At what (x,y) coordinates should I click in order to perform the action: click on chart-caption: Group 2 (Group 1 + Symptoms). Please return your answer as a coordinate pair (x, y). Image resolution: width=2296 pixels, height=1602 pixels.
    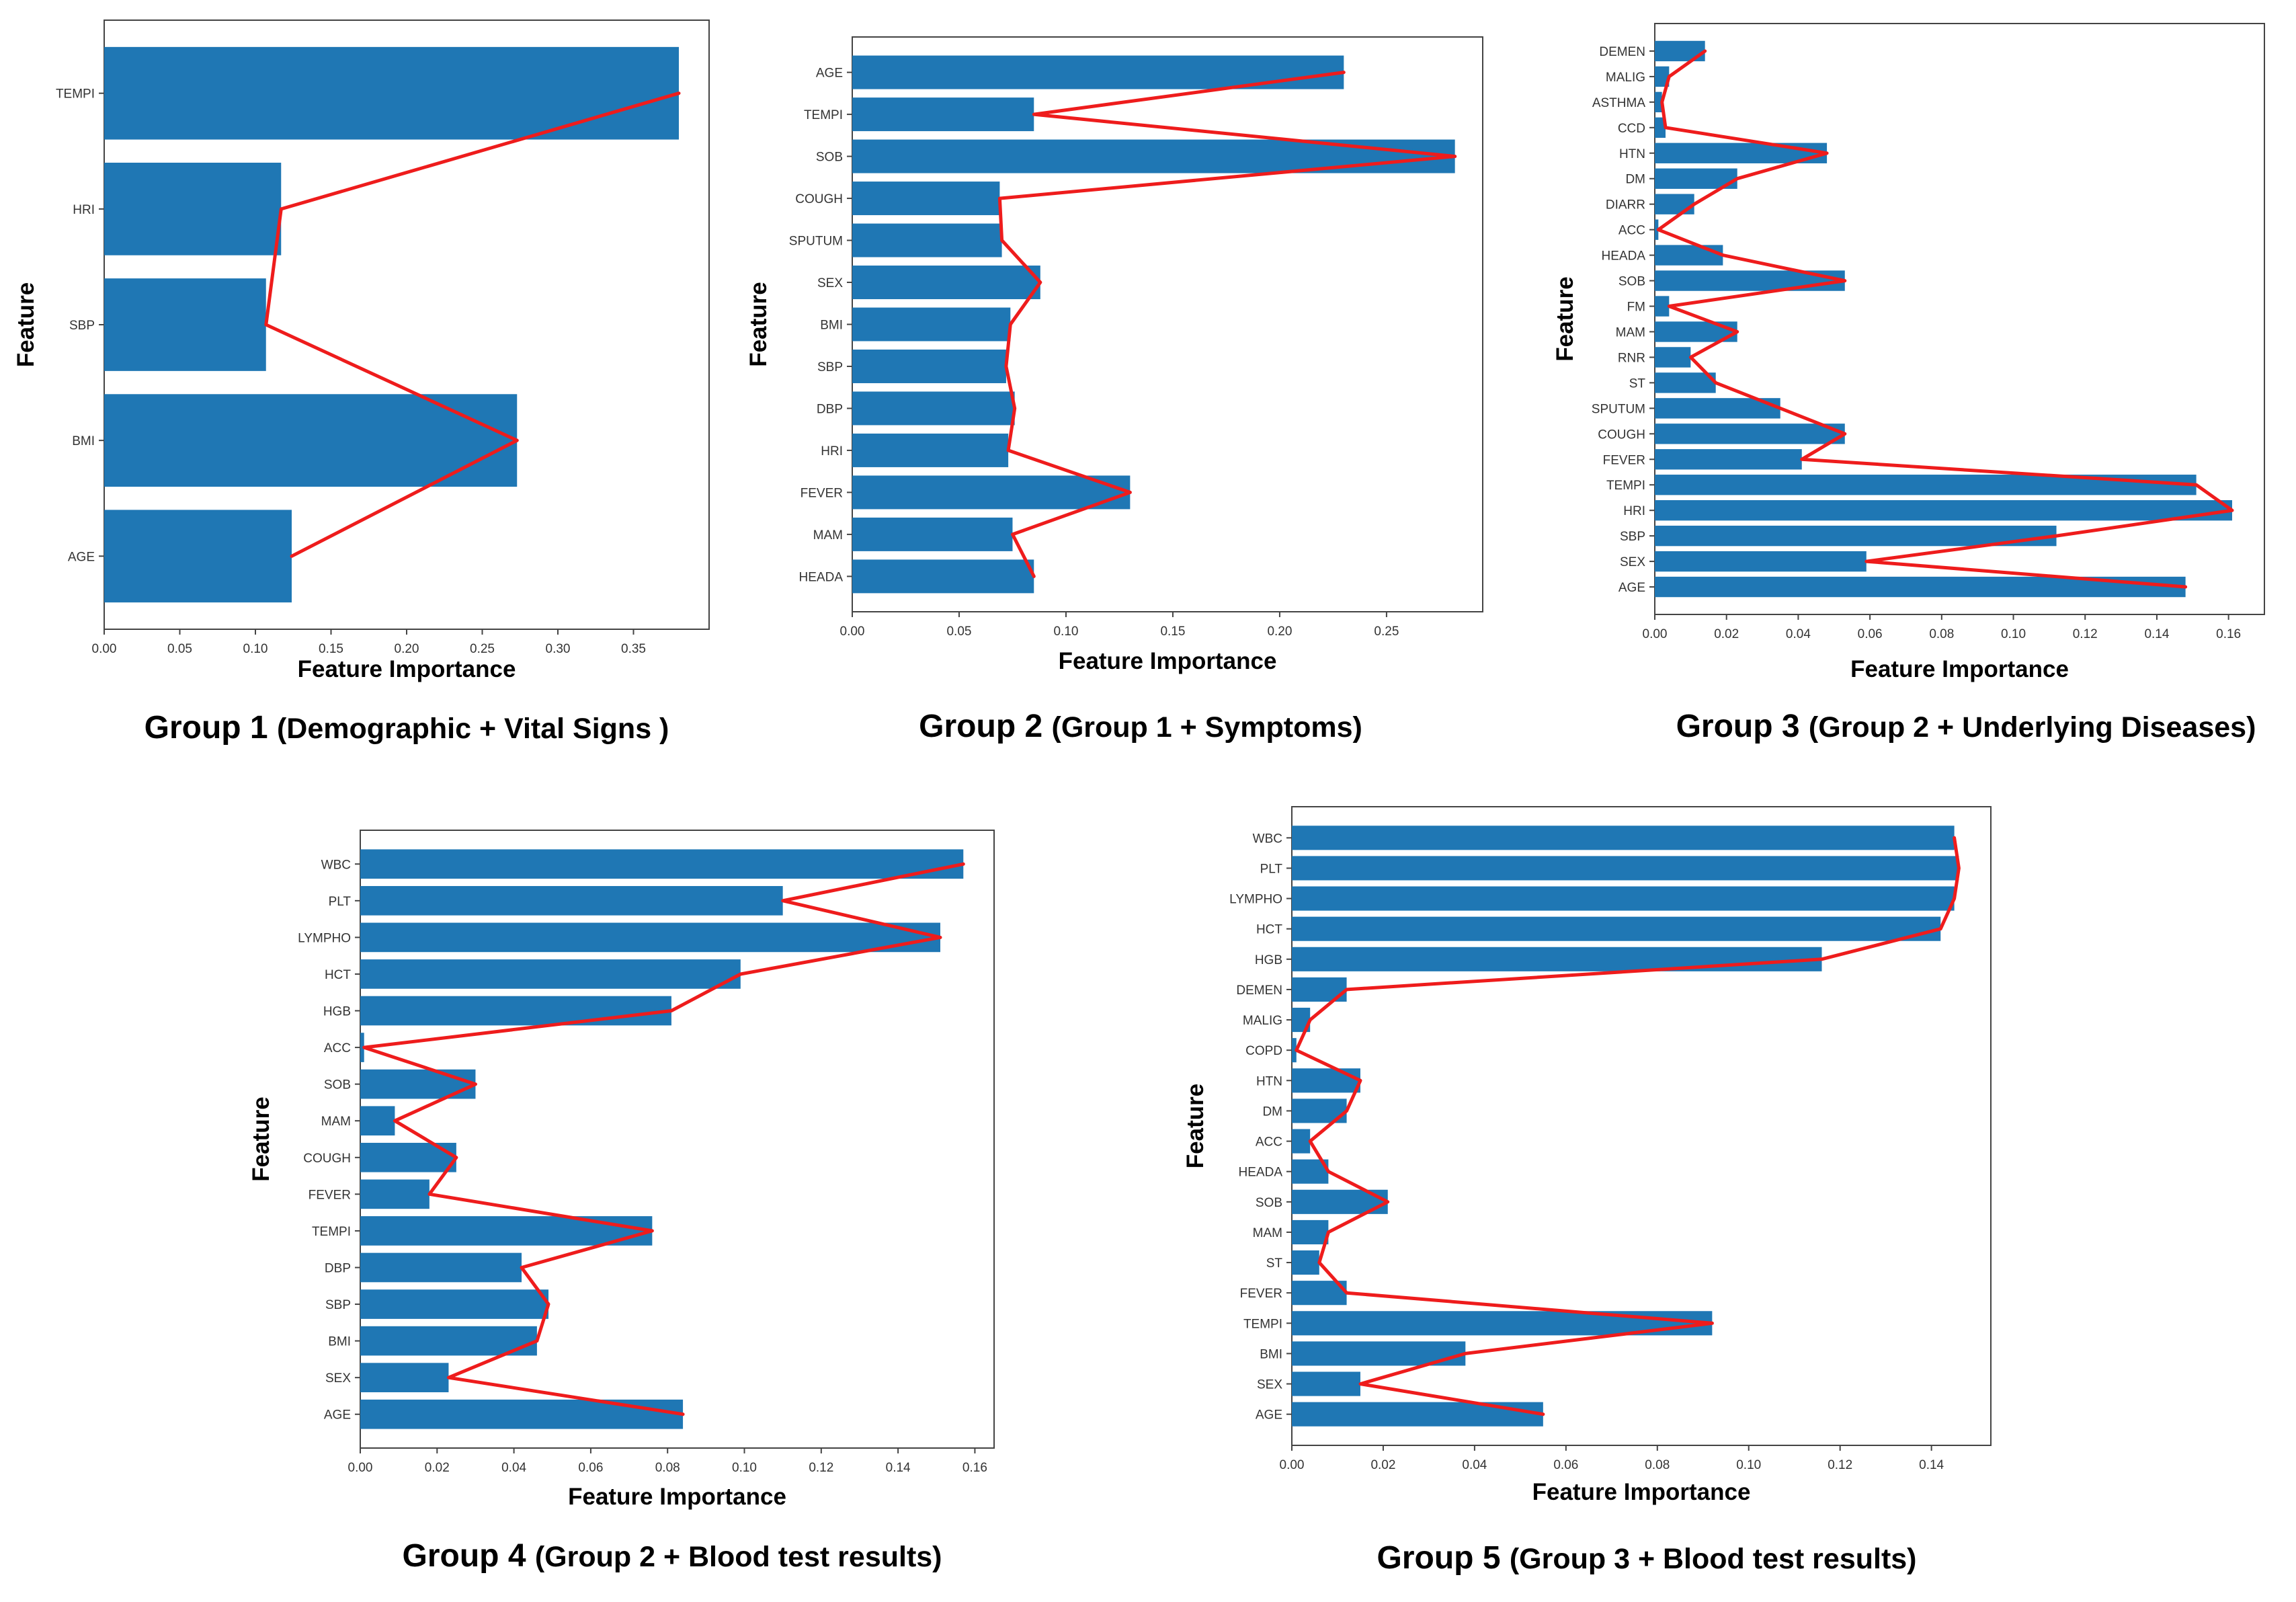
    Looking at the image, I should click on (1140, 726).